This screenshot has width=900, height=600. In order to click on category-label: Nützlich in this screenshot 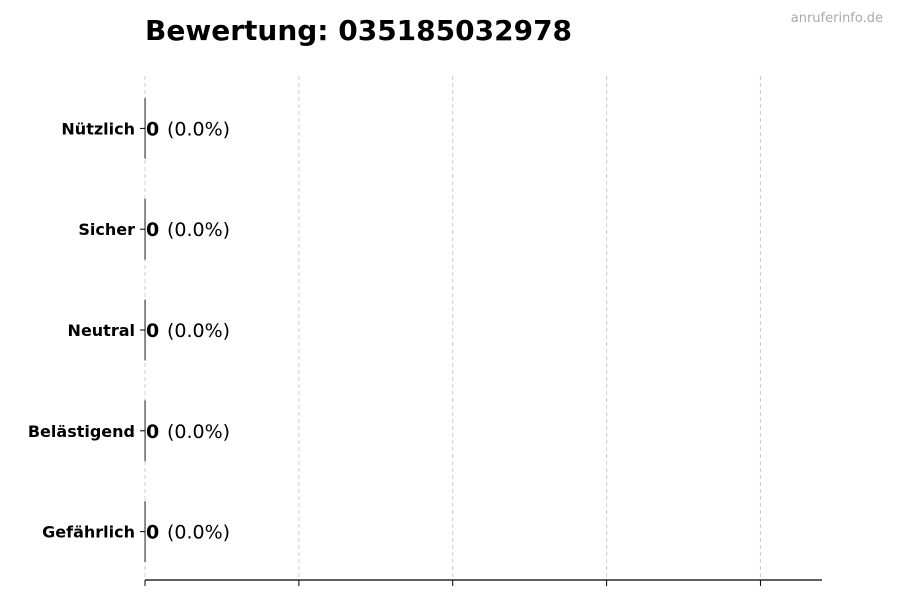, I will do `click(98, 128)`.